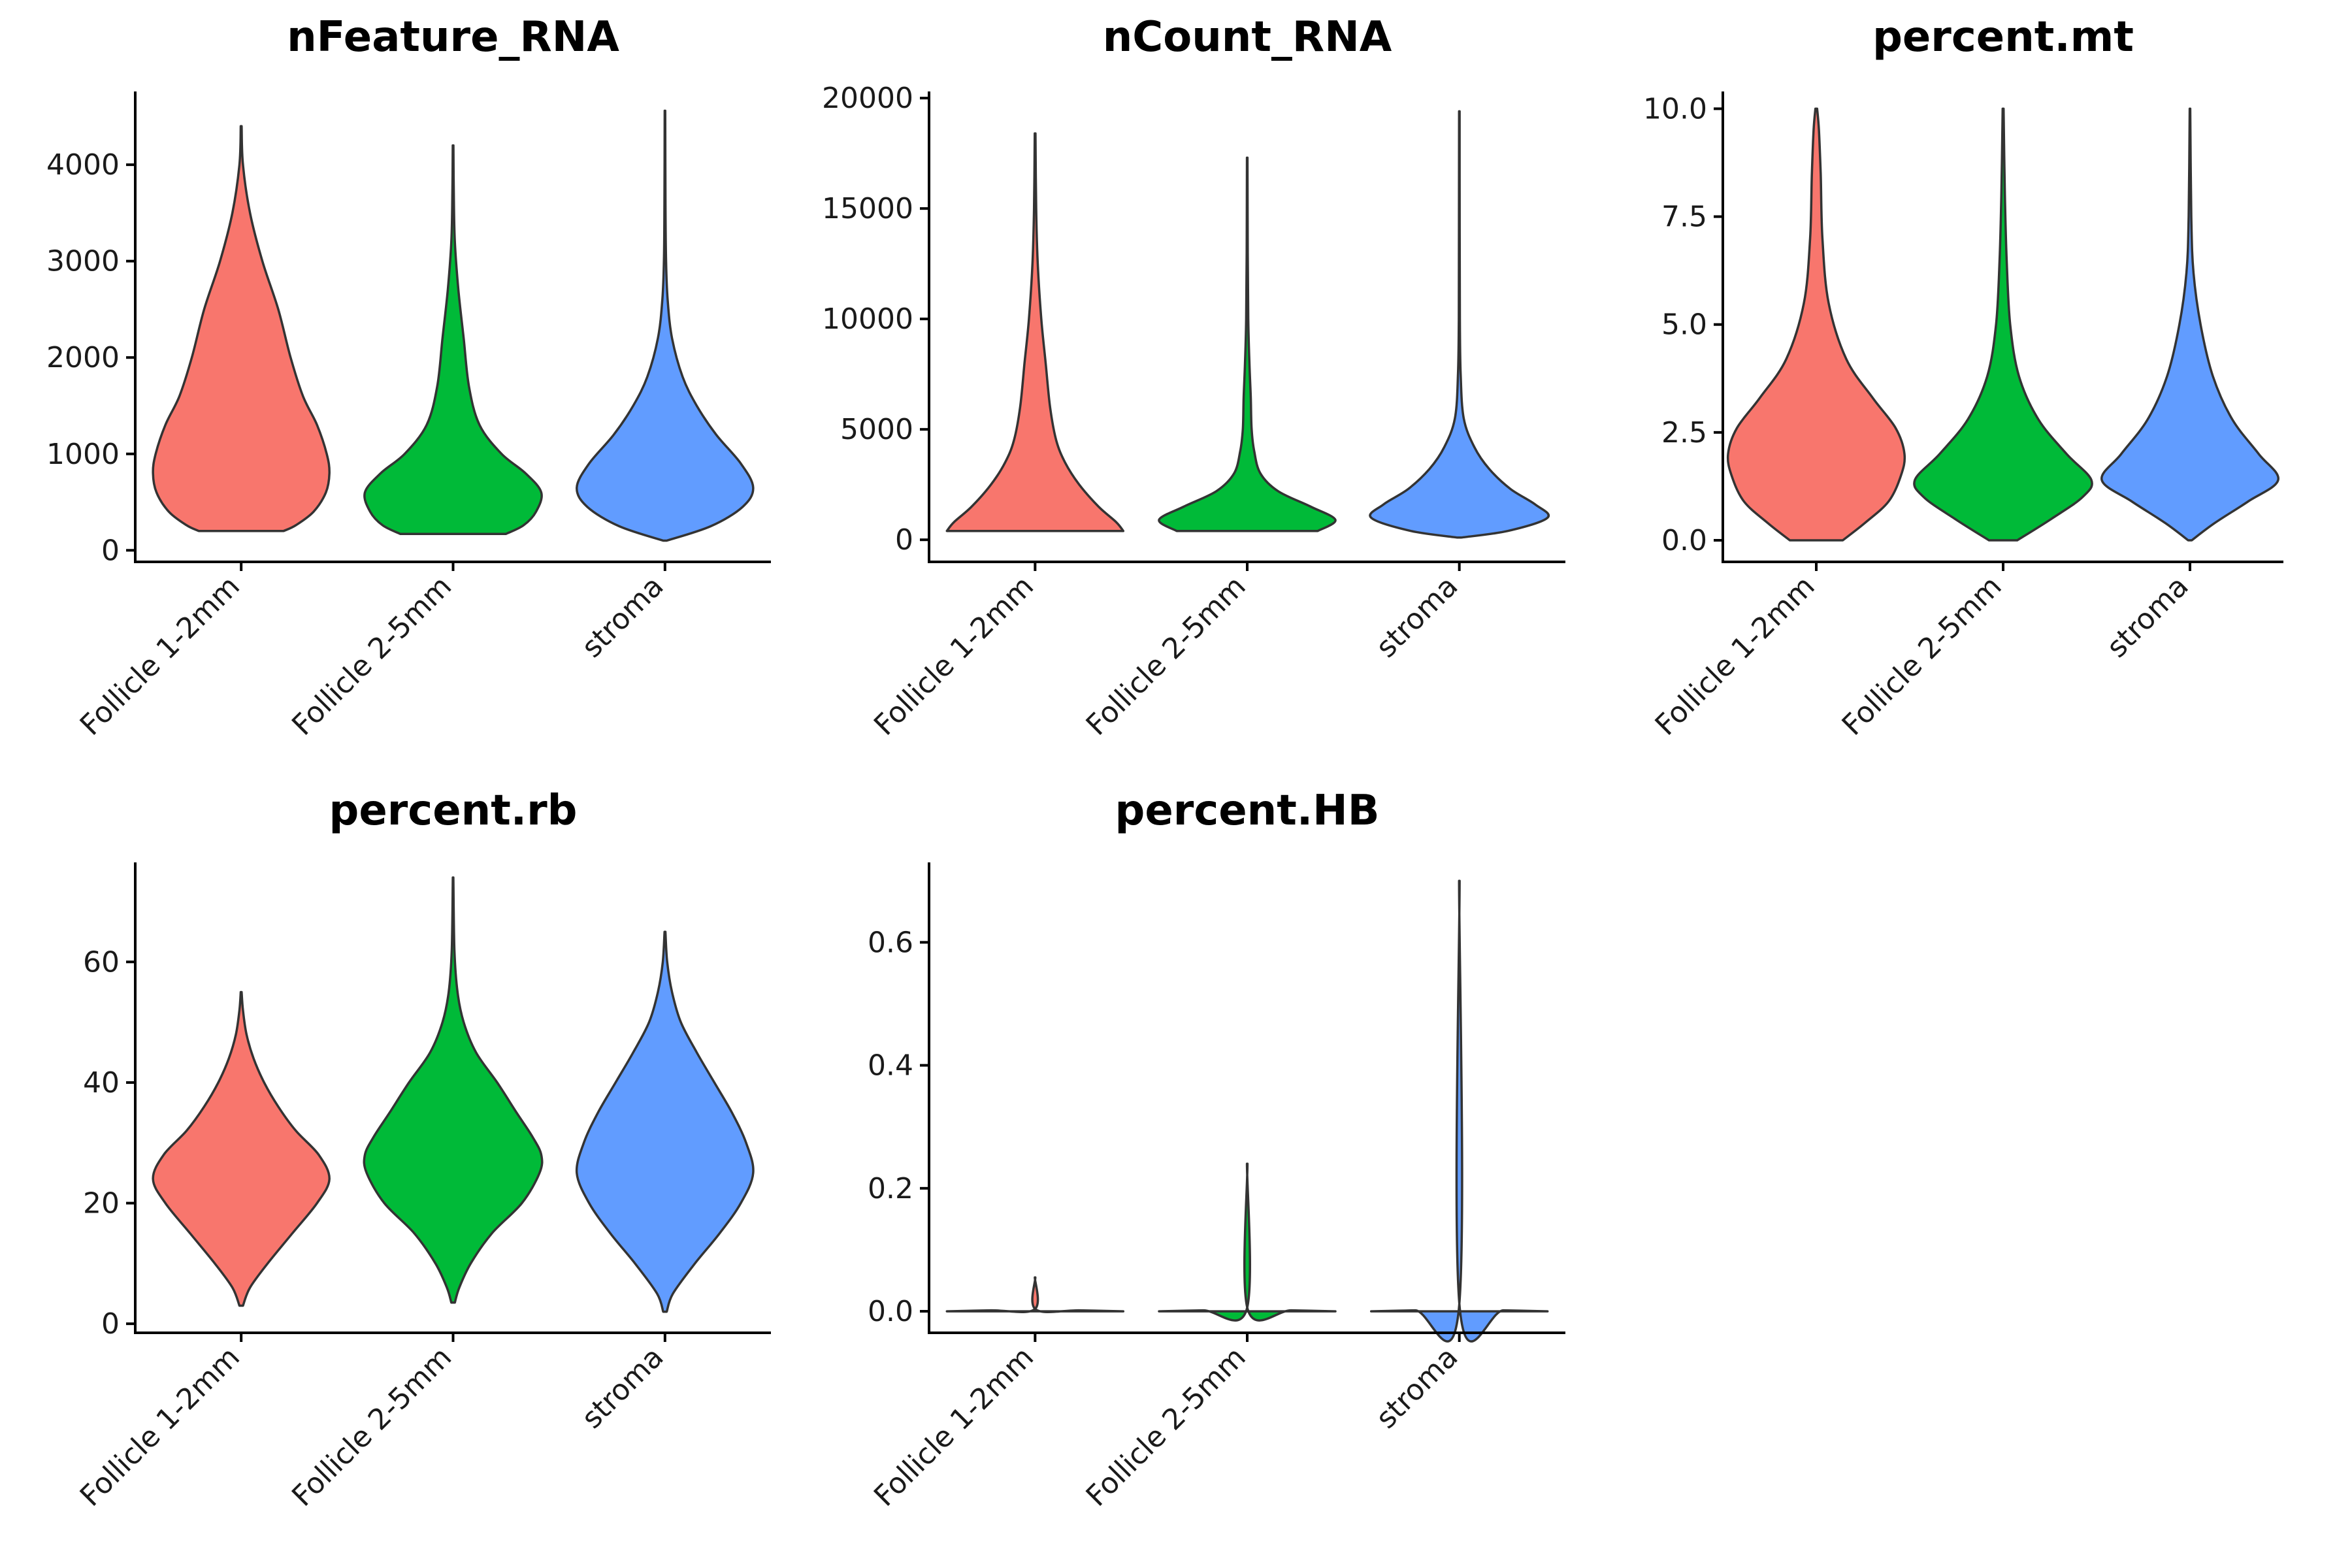 The image size is (2352, 1568). What do you see at coordinates (101, 1083) in the screenshot?
I see `y-tick-label: 40` at bounding box center [101, 1083].